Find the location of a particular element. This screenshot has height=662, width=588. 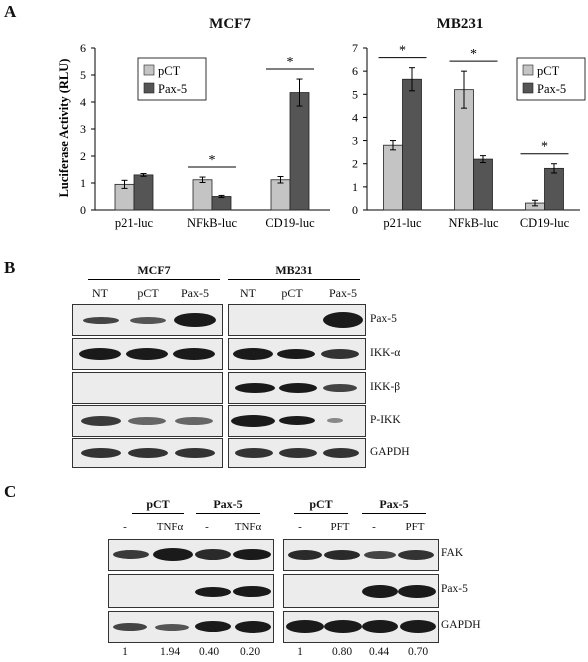

blot-fak-left is located at coordinates (191, 555).